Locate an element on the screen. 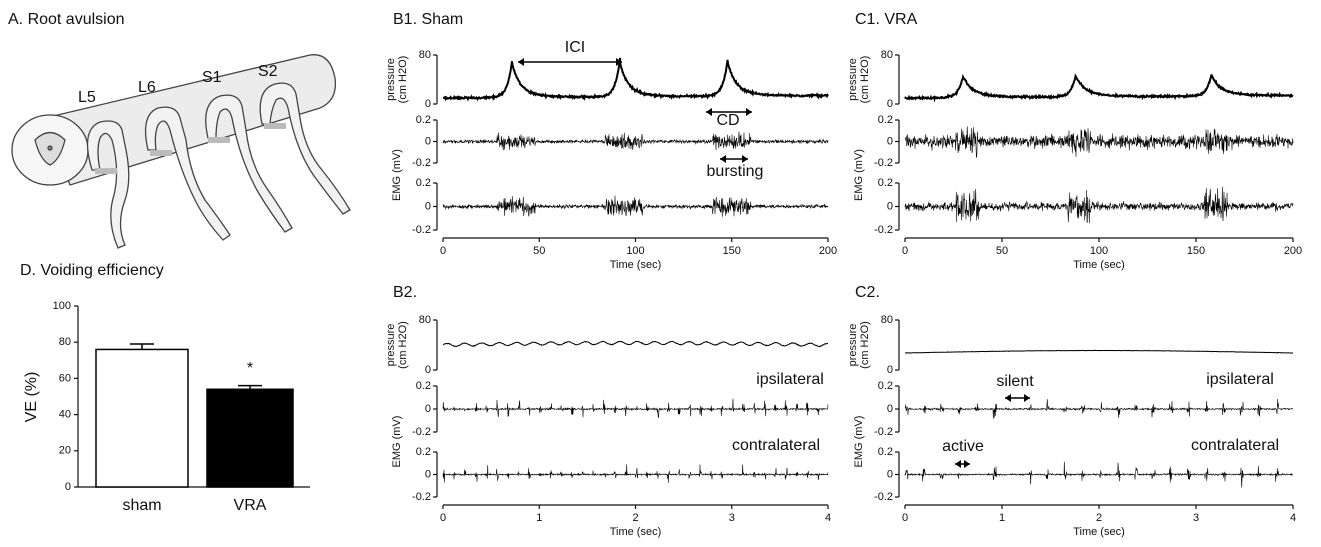 This screenshot has width=1321, height=547. annotation: silent is located at coordinates (1015, 381).